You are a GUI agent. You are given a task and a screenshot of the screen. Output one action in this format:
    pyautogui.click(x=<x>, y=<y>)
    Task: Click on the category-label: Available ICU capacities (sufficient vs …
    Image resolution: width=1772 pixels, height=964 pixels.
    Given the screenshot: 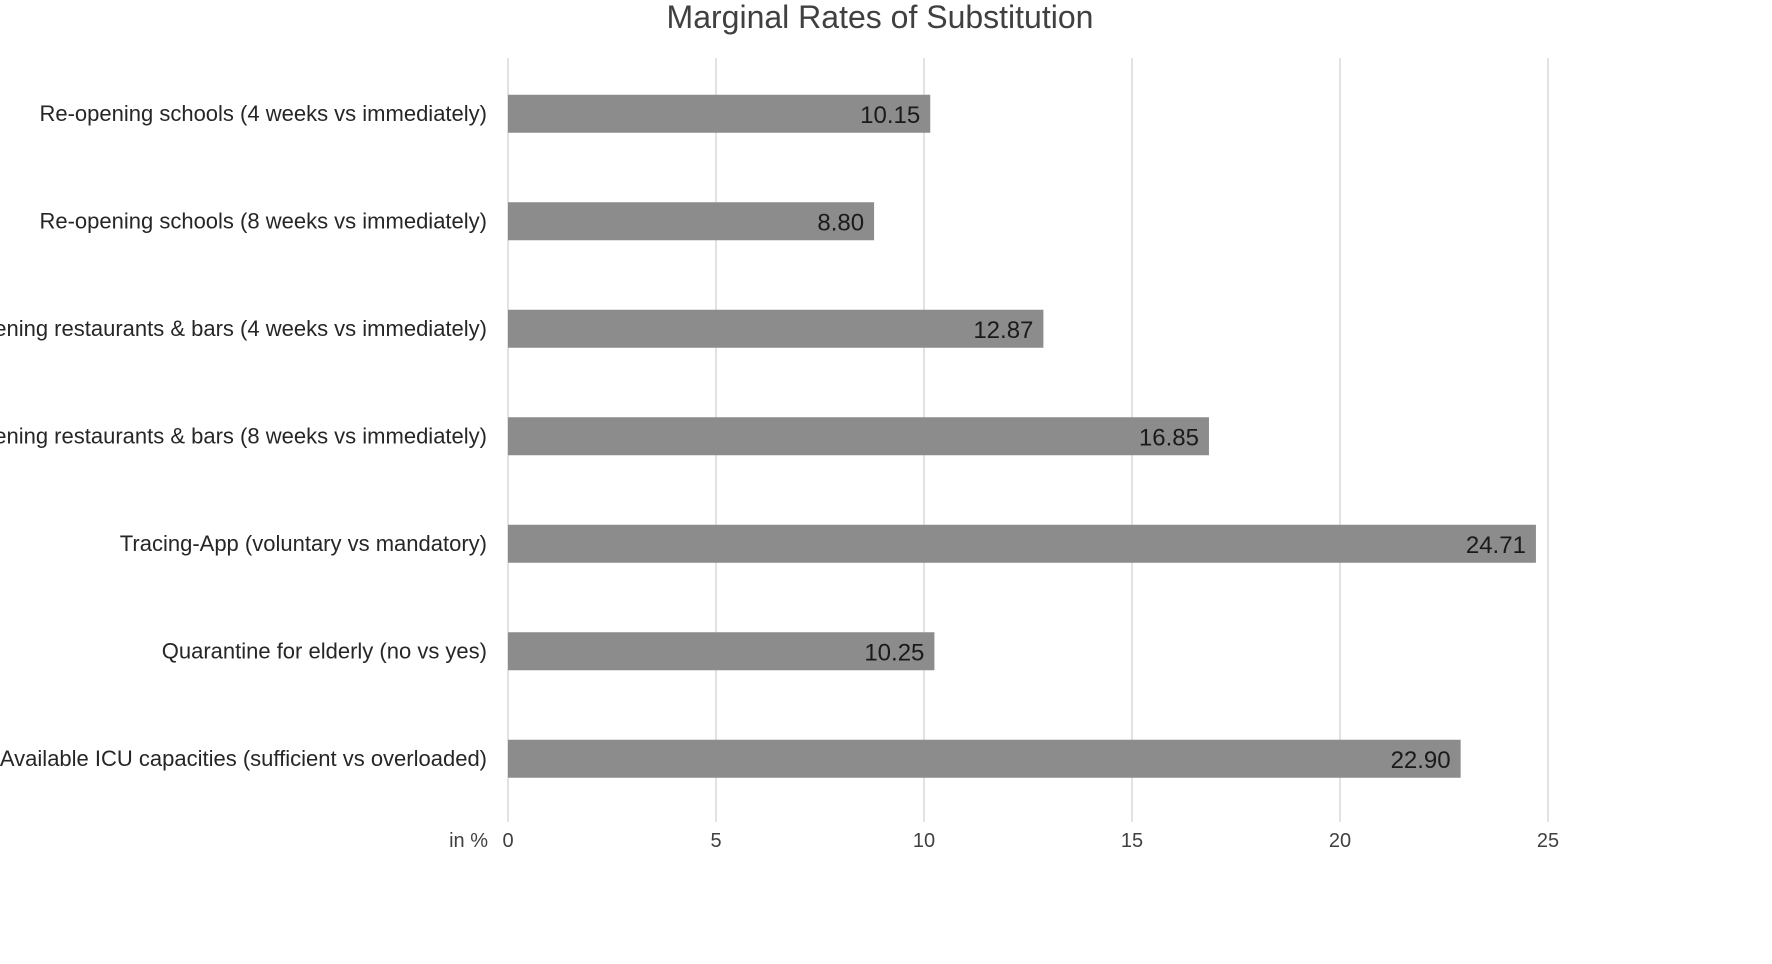 What is the action you would take?
    pyautogui.click(x=243, y=758)
    